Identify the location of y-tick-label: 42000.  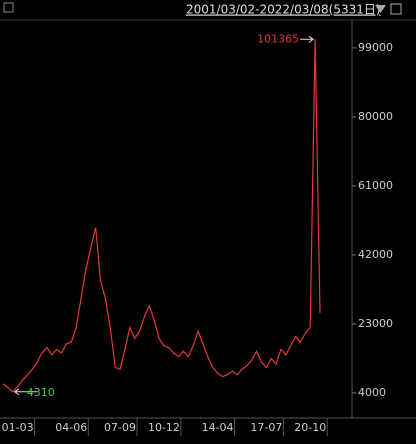
(375, 254).